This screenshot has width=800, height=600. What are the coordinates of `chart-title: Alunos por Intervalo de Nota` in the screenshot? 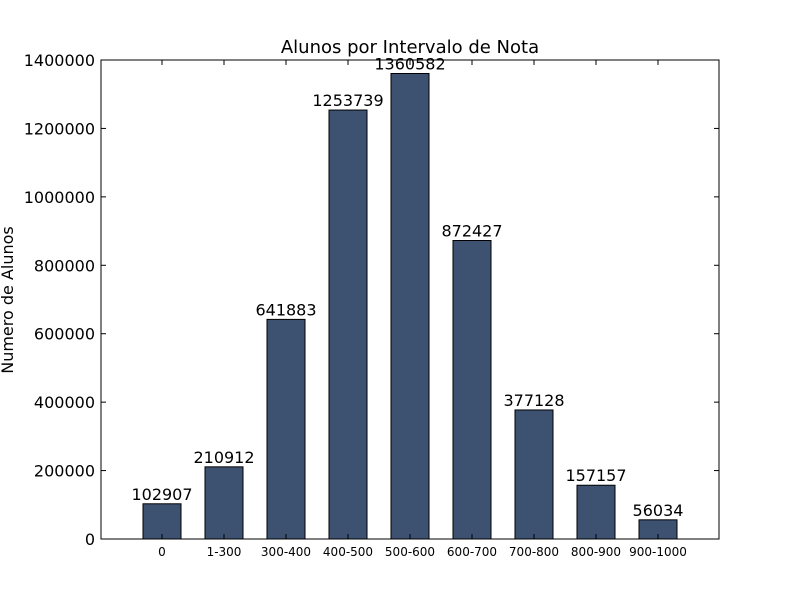 It's located at (410, 47).